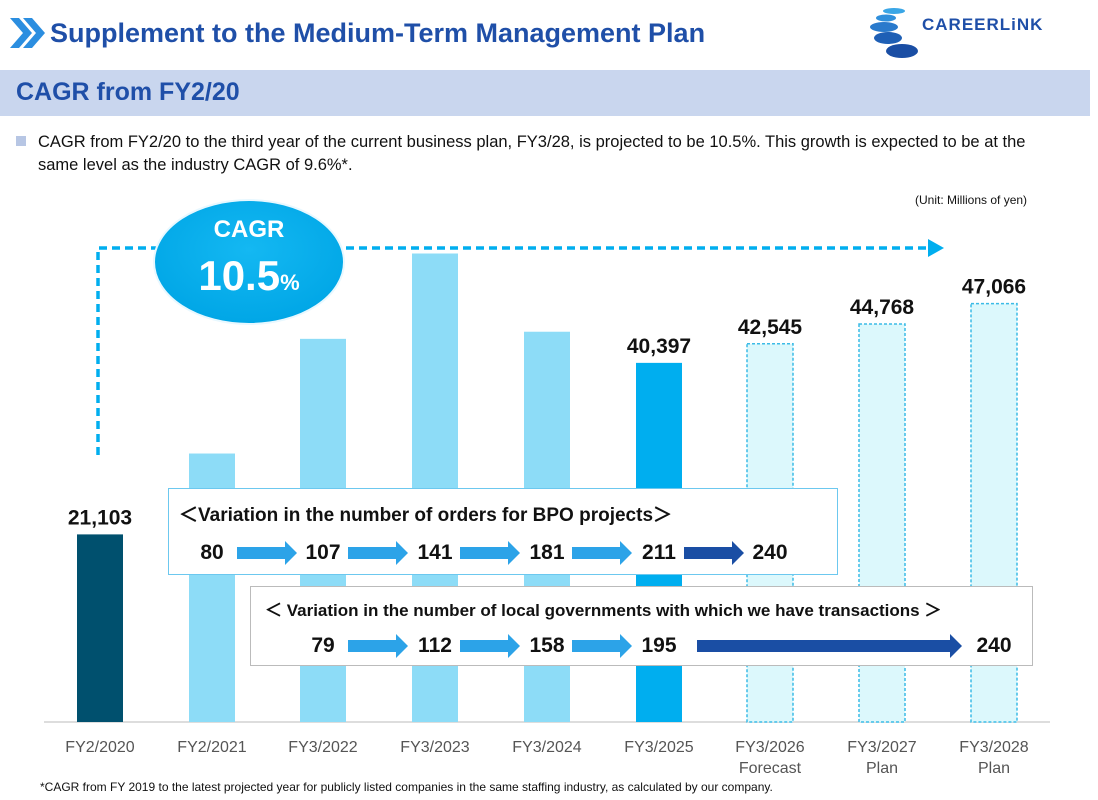  Describe the element at coordinates (770, 768) in the screenshot. I see `x-tick-sublabel: Forecast` at that location.